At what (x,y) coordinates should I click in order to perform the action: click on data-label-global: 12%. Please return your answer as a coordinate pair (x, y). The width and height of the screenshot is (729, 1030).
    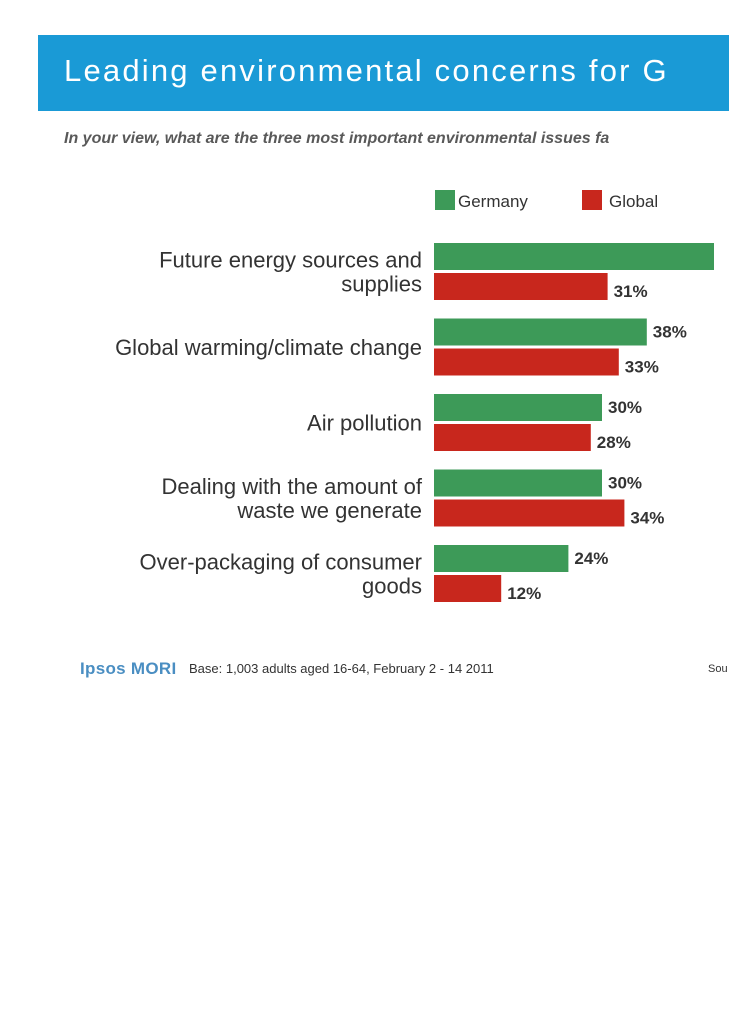
    Looking at the image, I should click on (524, 593).